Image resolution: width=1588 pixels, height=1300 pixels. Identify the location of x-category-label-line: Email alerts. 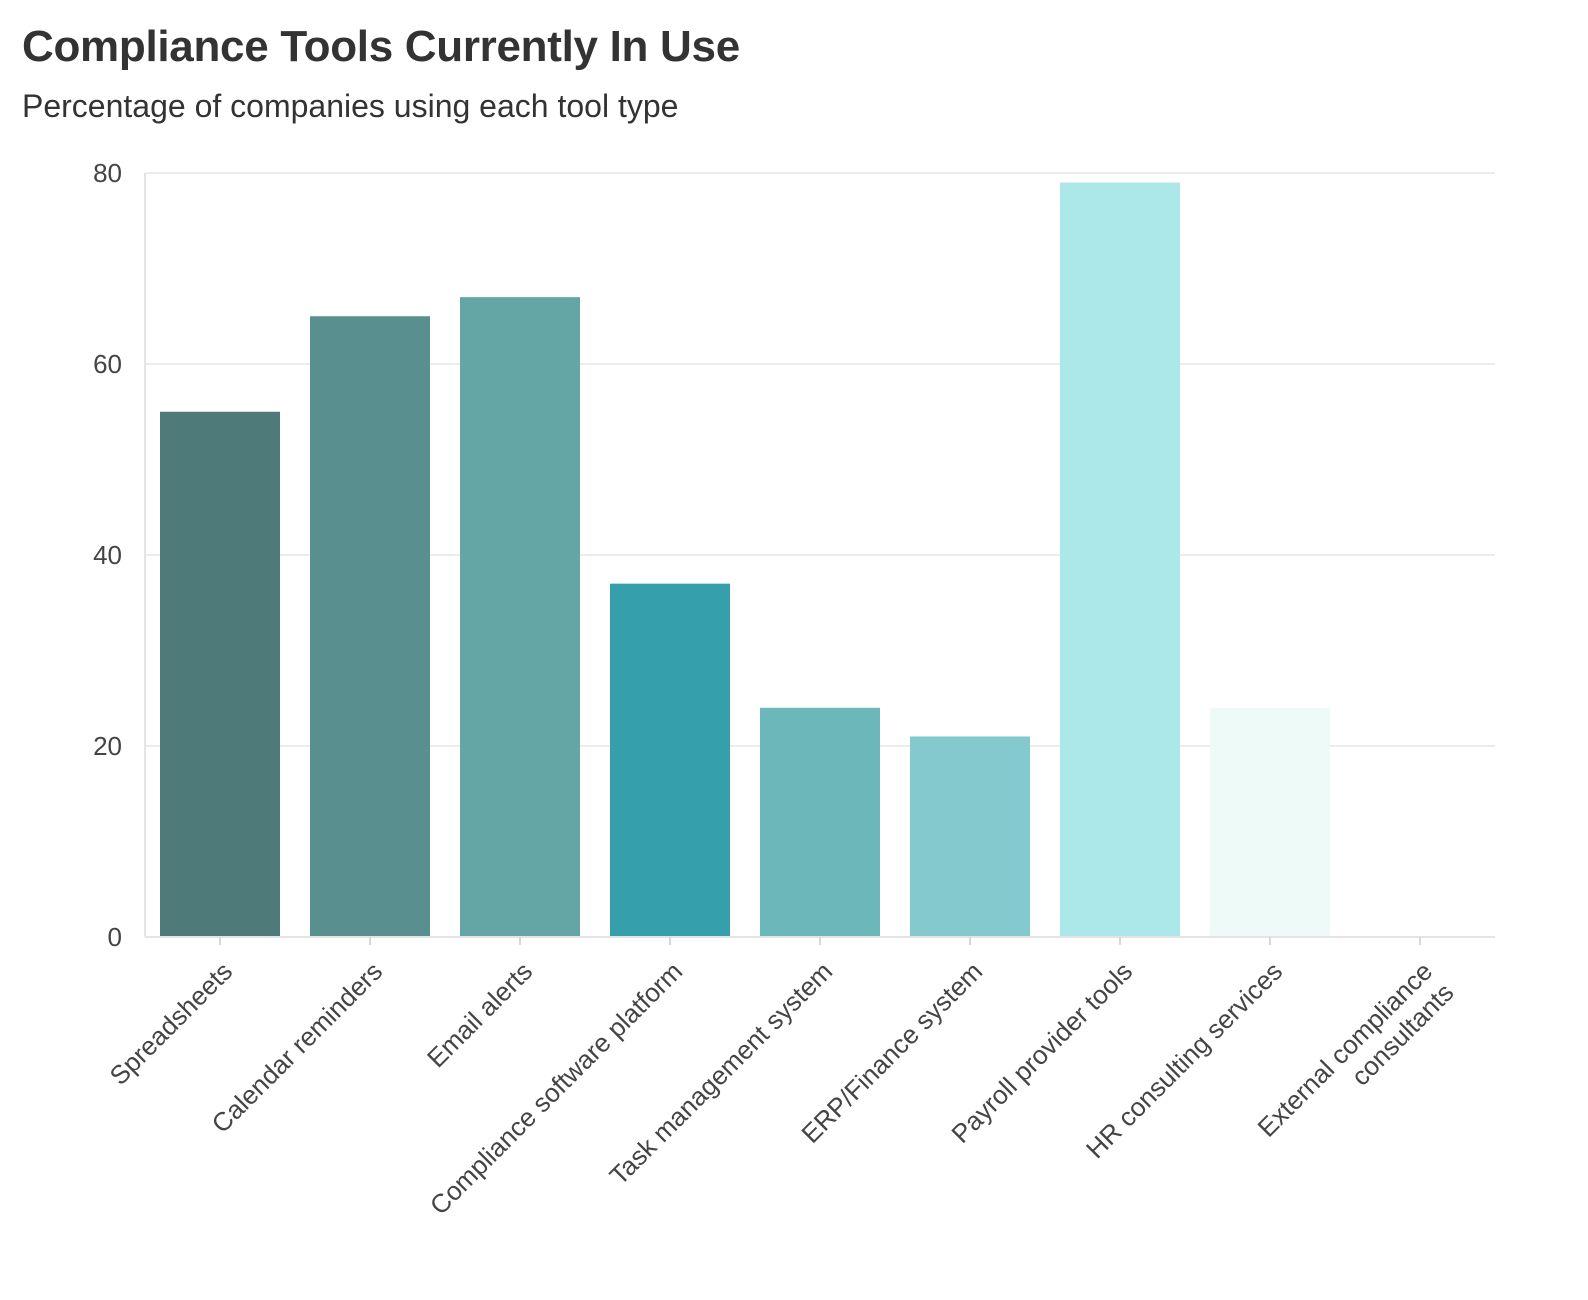
(479, 1014).